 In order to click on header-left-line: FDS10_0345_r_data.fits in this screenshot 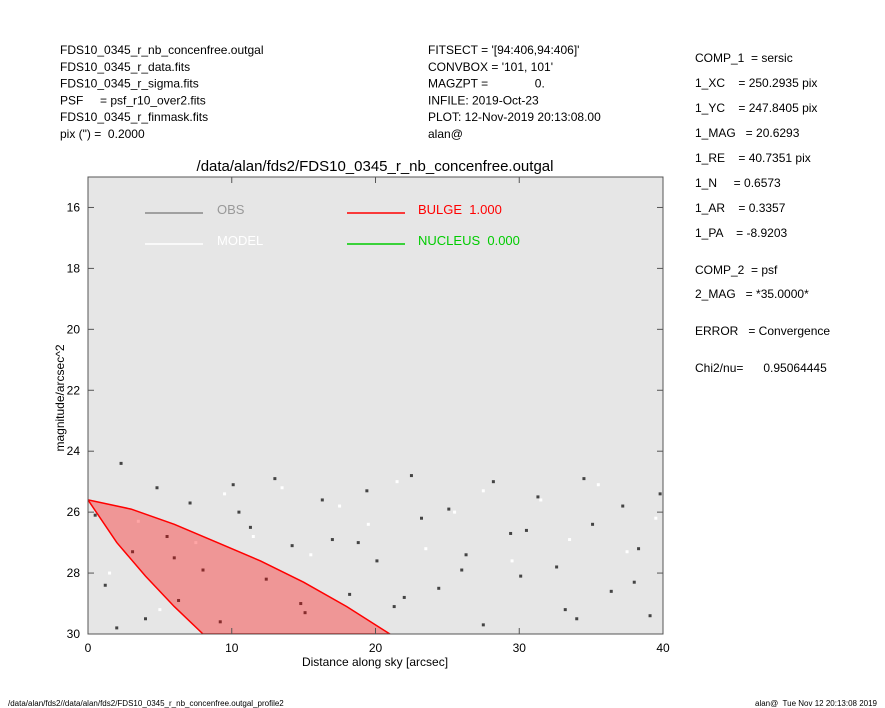, I will do `click(125, 67)`.